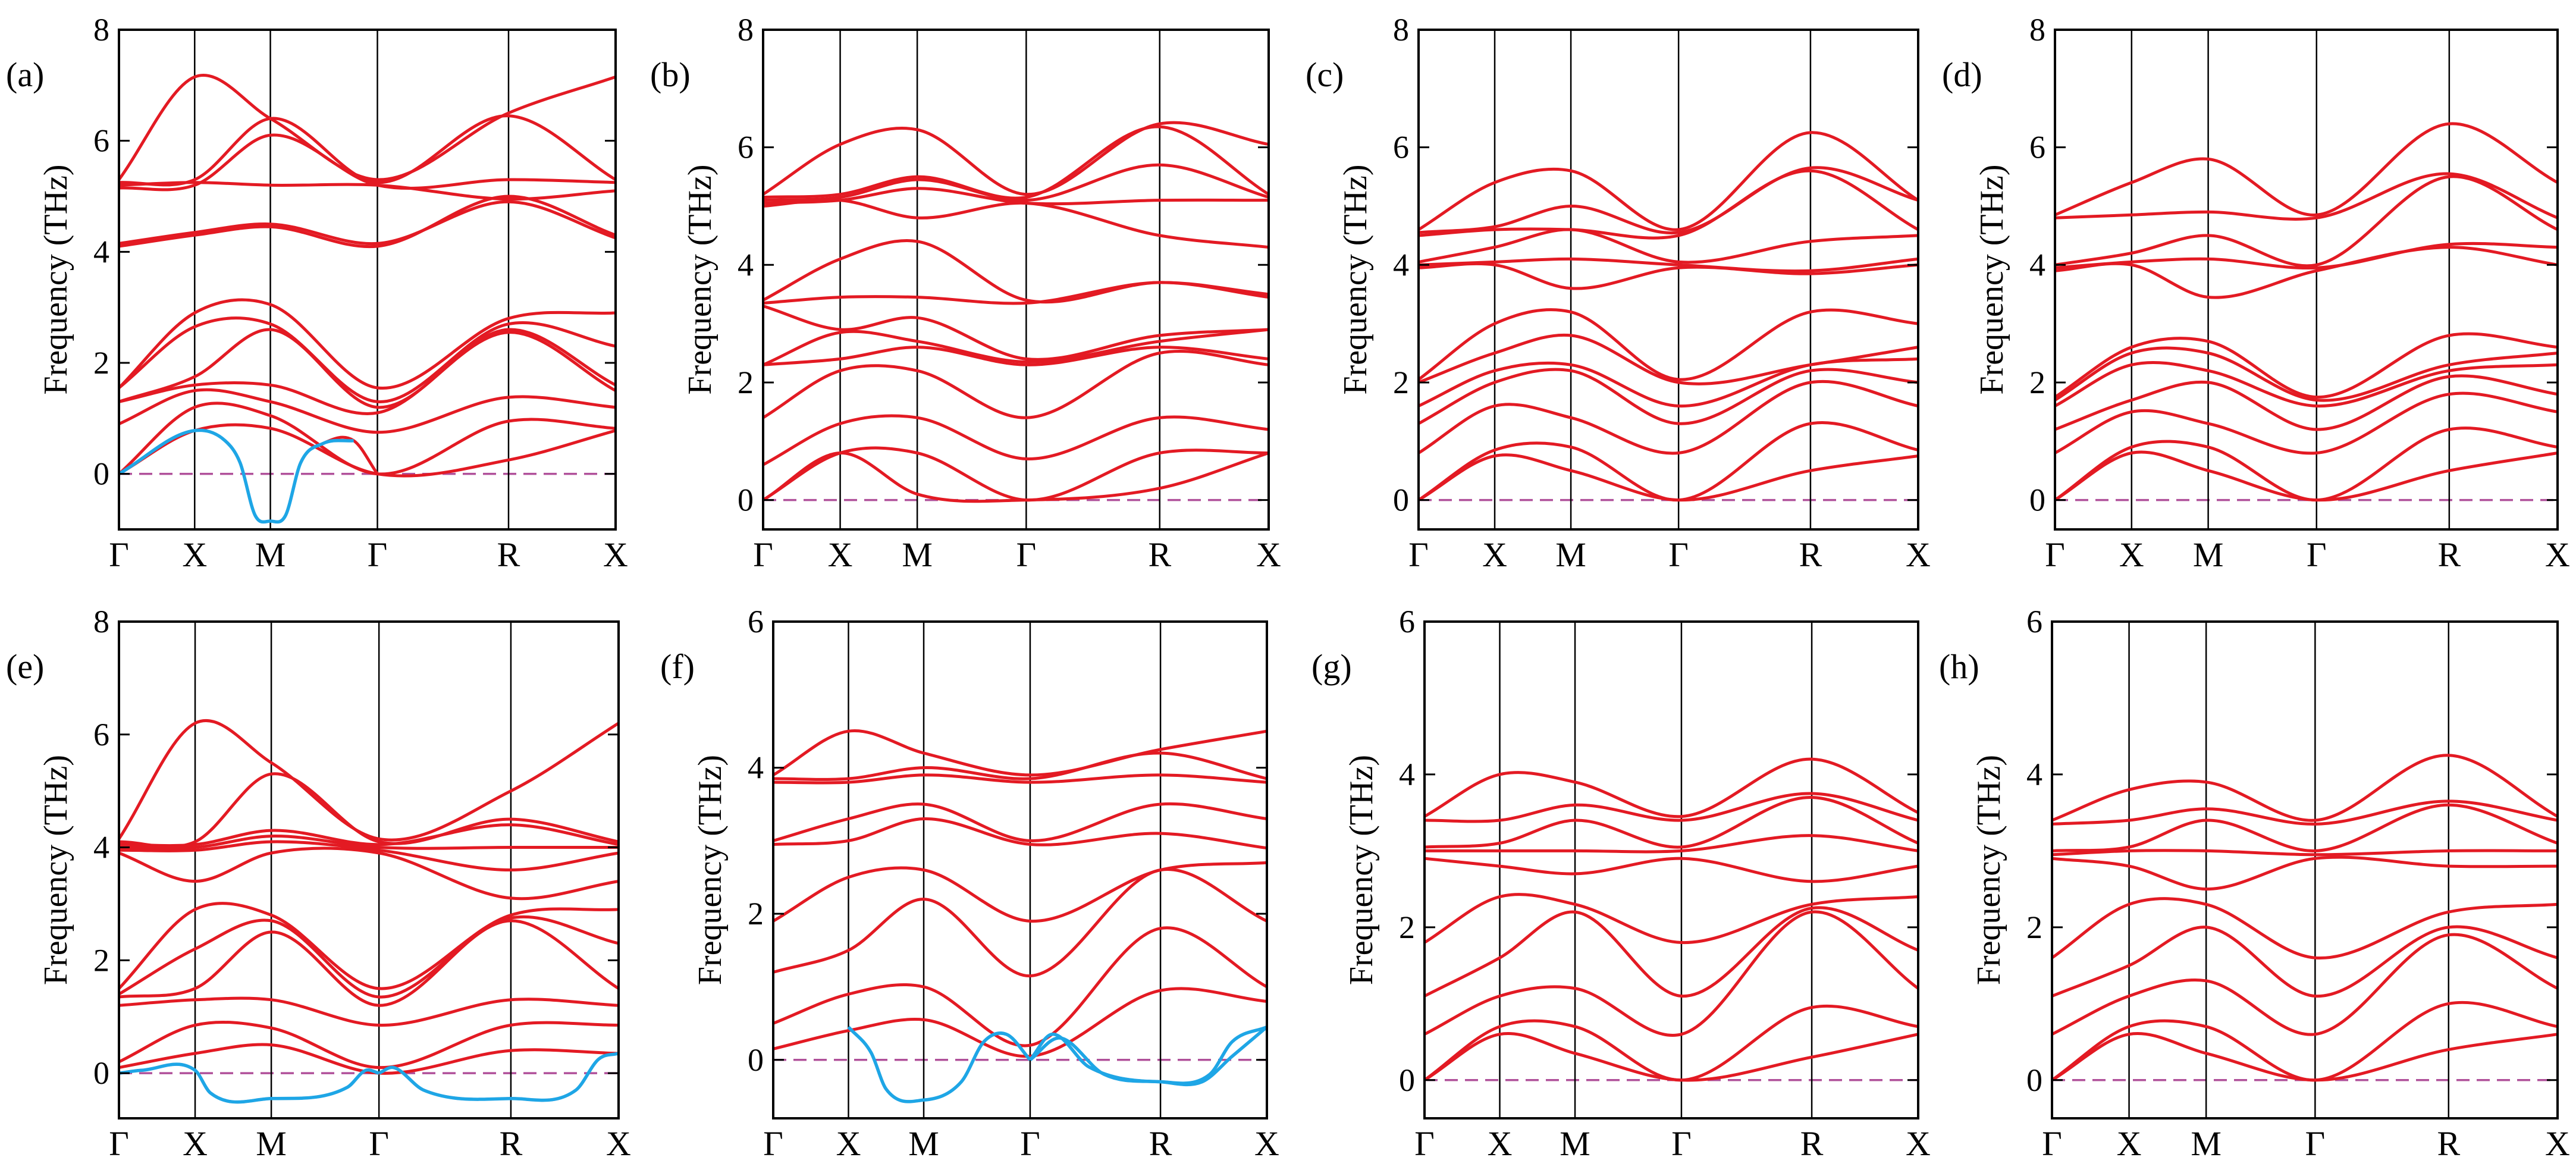 The width and height of the screenshot is (2576, 1176). I want to click on panel-label: (d), so click(1962, 74).